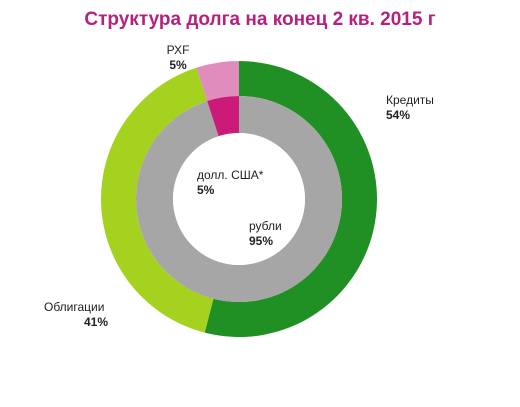 The image size is (520, 407). I want to click on label-rubles: рубли 95%, so click(265, 234).